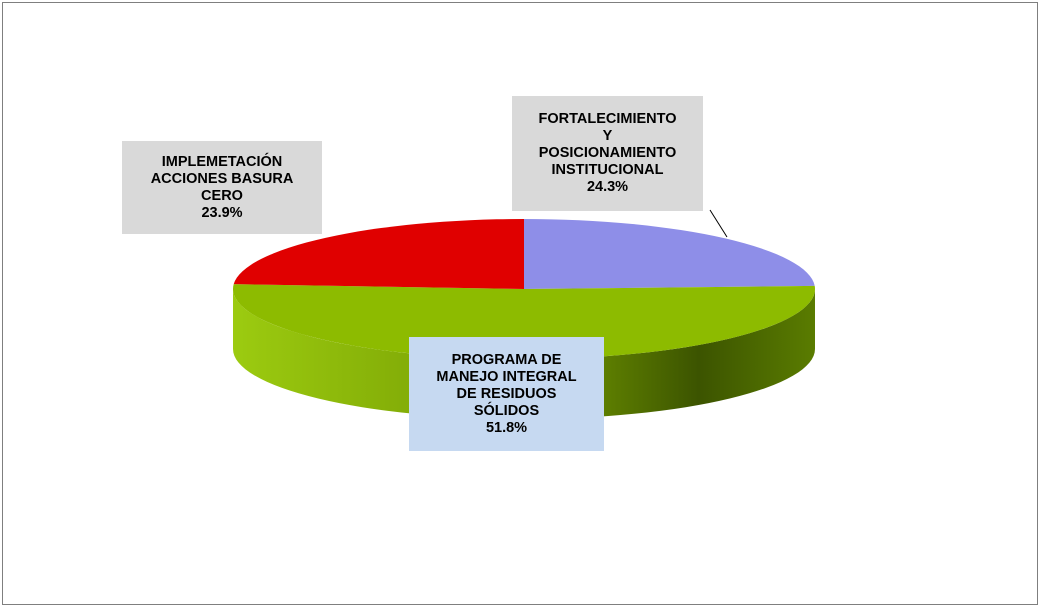 This screenshot has height=609, width=1042. What do you see at coordinates (222, 212) in the screenshot?
I see `slice-value-label: 23.9%` at bounding box center [222, 212].